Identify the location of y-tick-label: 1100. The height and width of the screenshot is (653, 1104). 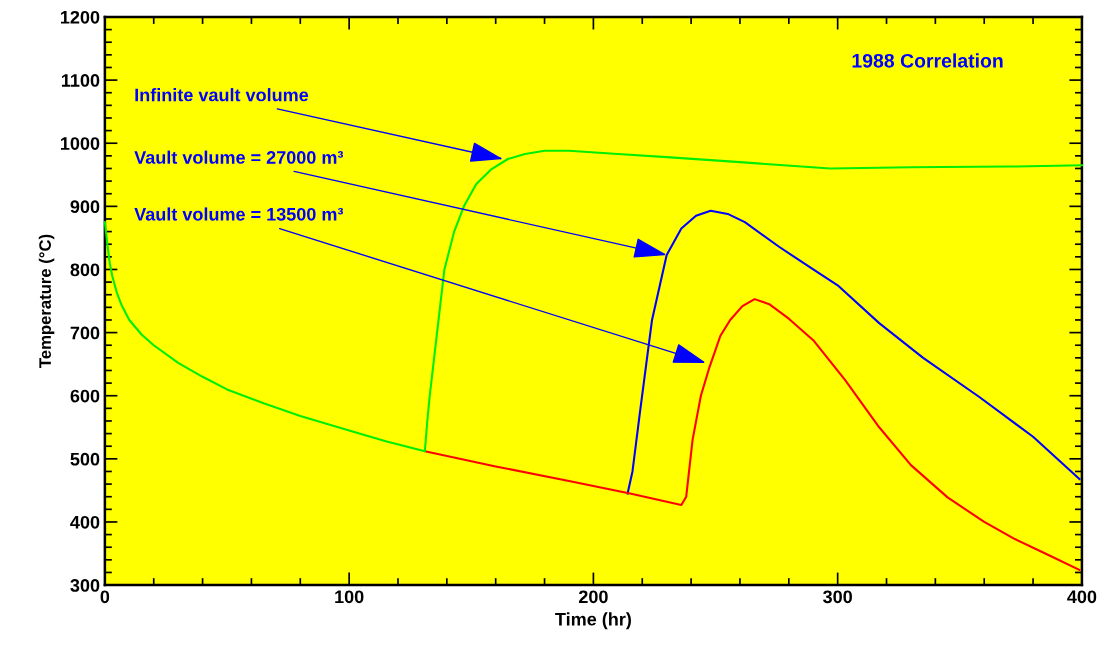
(80, 80).